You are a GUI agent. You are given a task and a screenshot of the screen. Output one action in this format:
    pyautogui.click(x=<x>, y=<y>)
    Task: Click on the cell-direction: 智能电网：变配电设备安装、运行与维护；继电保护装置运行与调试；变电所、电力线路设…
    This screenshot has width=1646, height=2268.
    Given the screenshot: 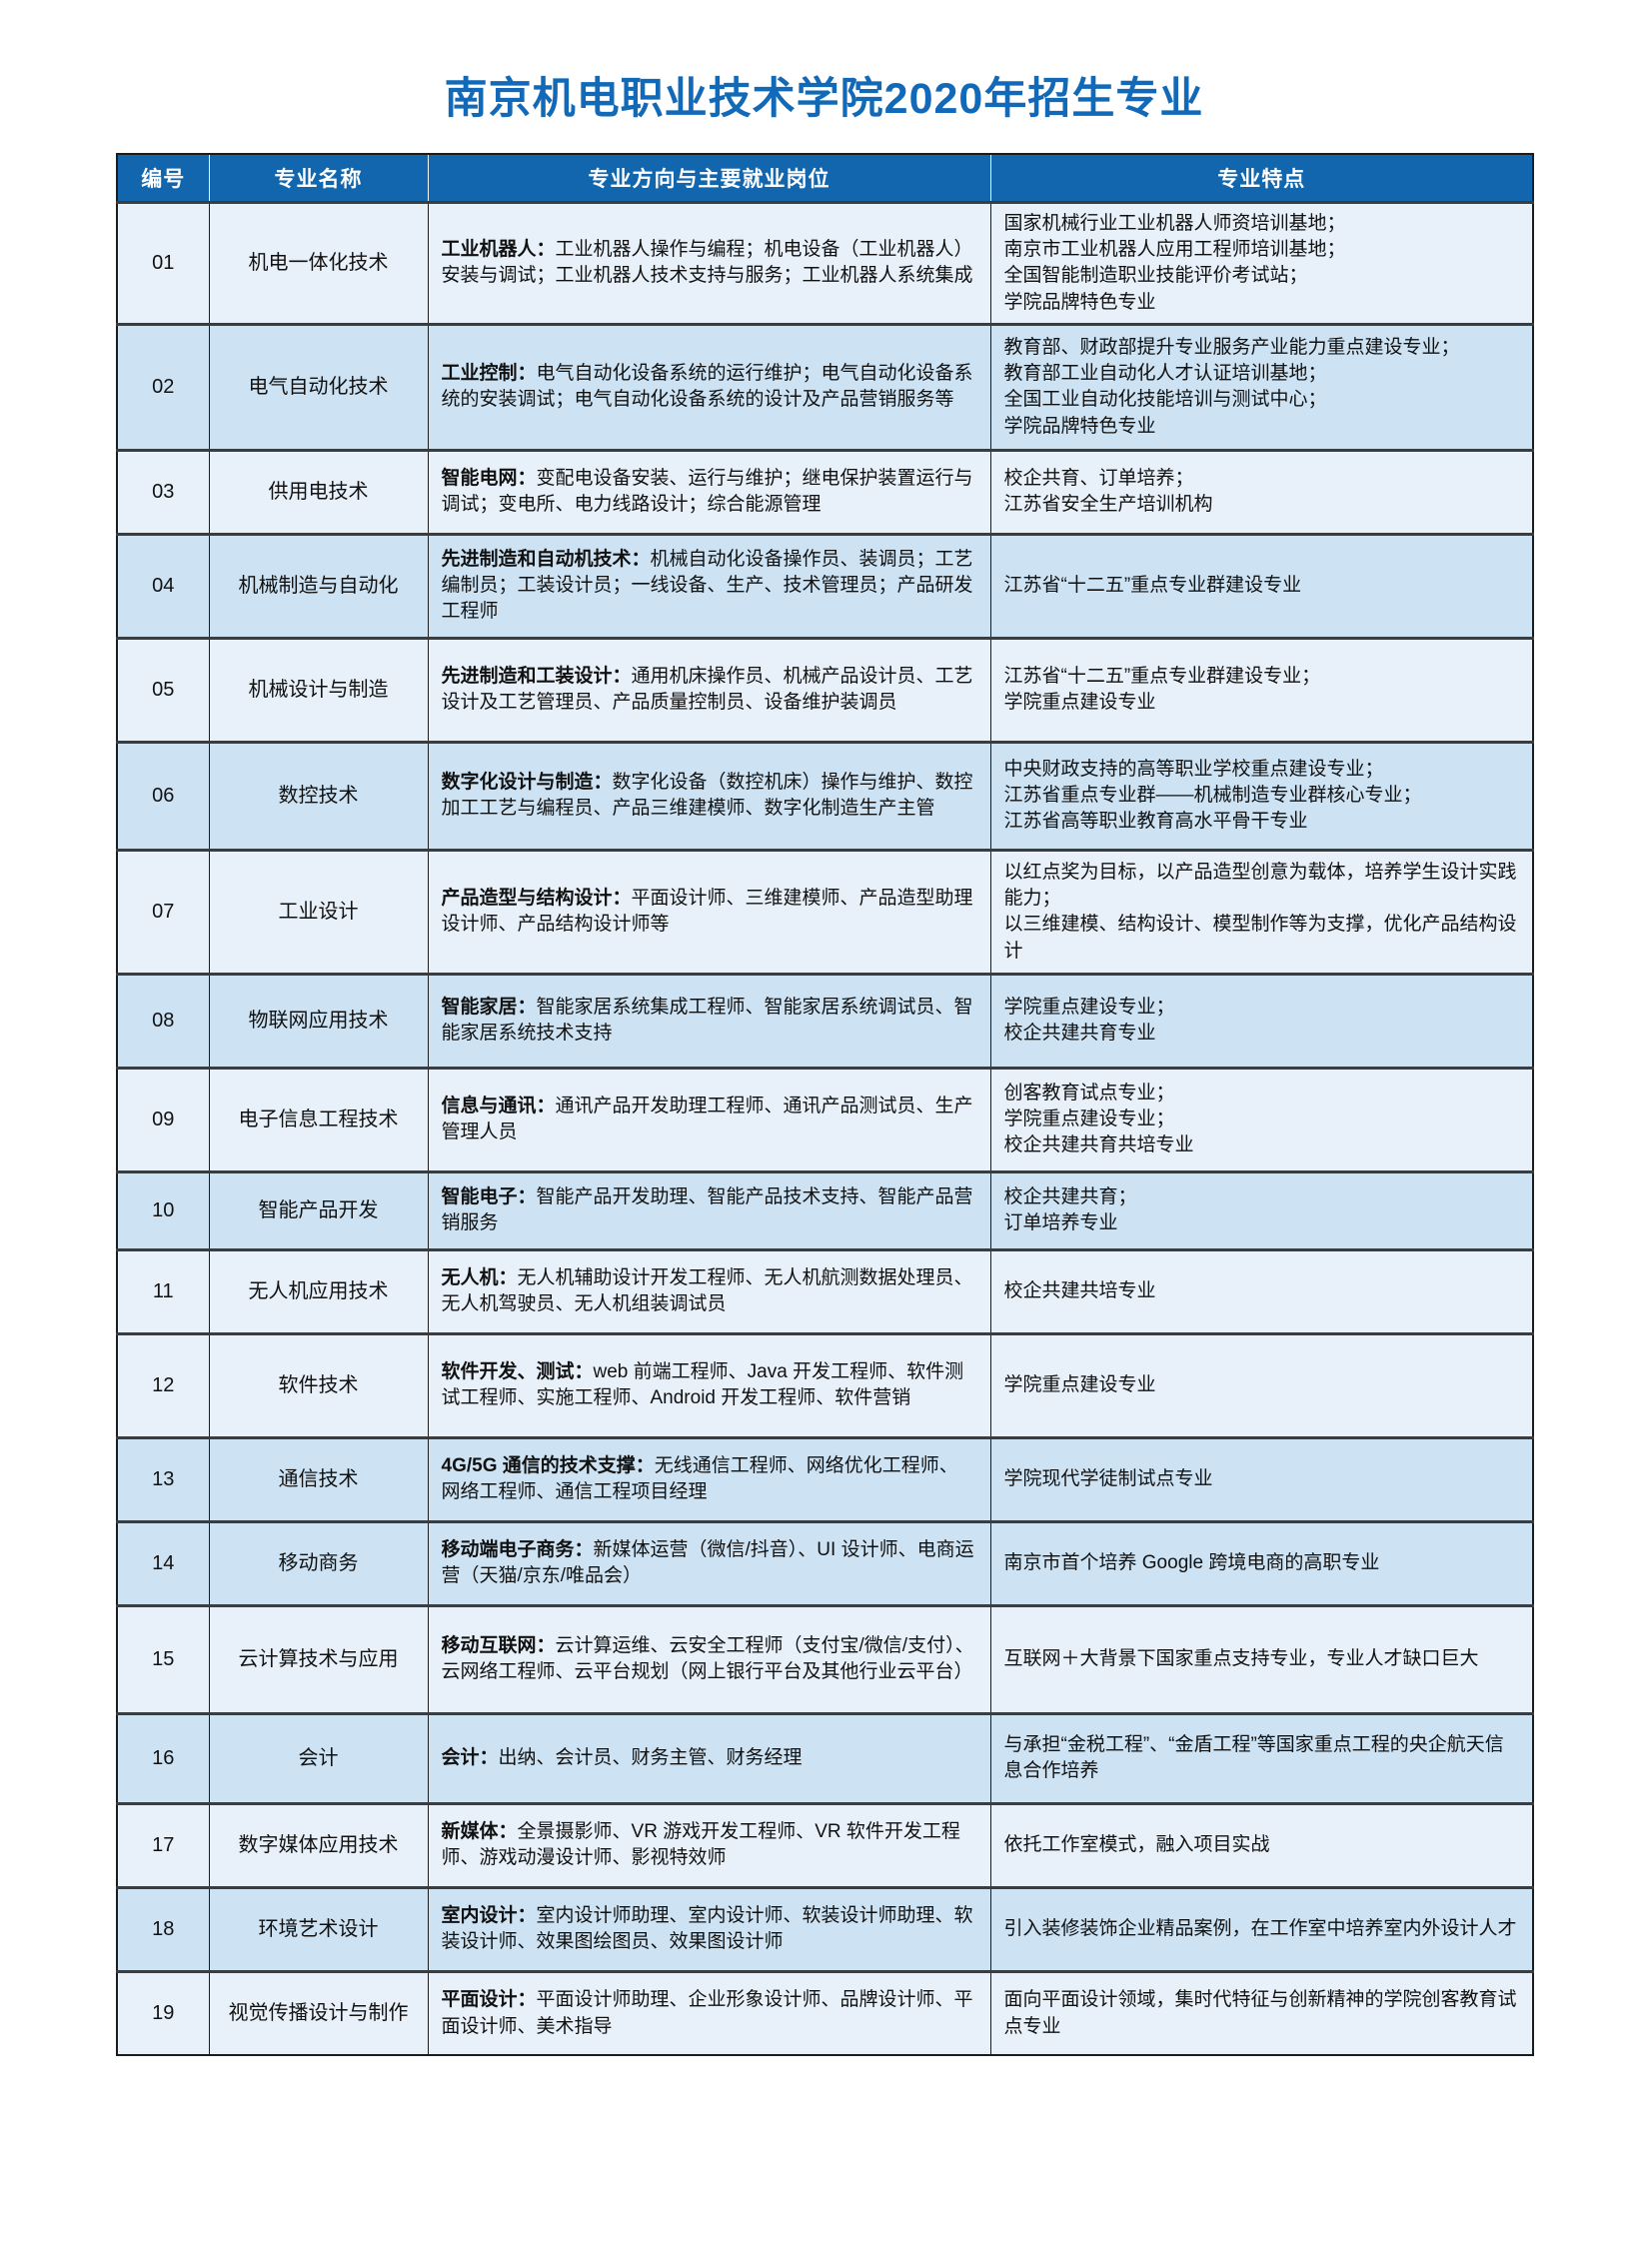 What is the action you would take?
    pyautogui.click(x=709, y=492)
    